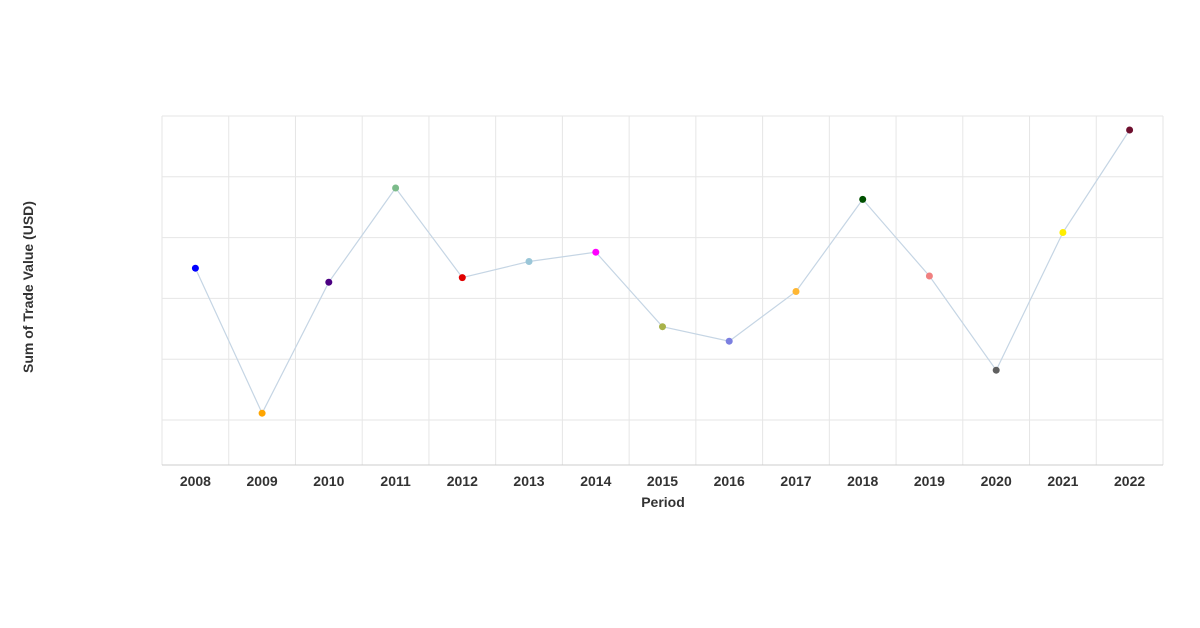 This screenshot has width=1200, height=628. Describe the element at coordinates (729, 481) in the screenshot. I see `x-tick-label: 2016` at that location.